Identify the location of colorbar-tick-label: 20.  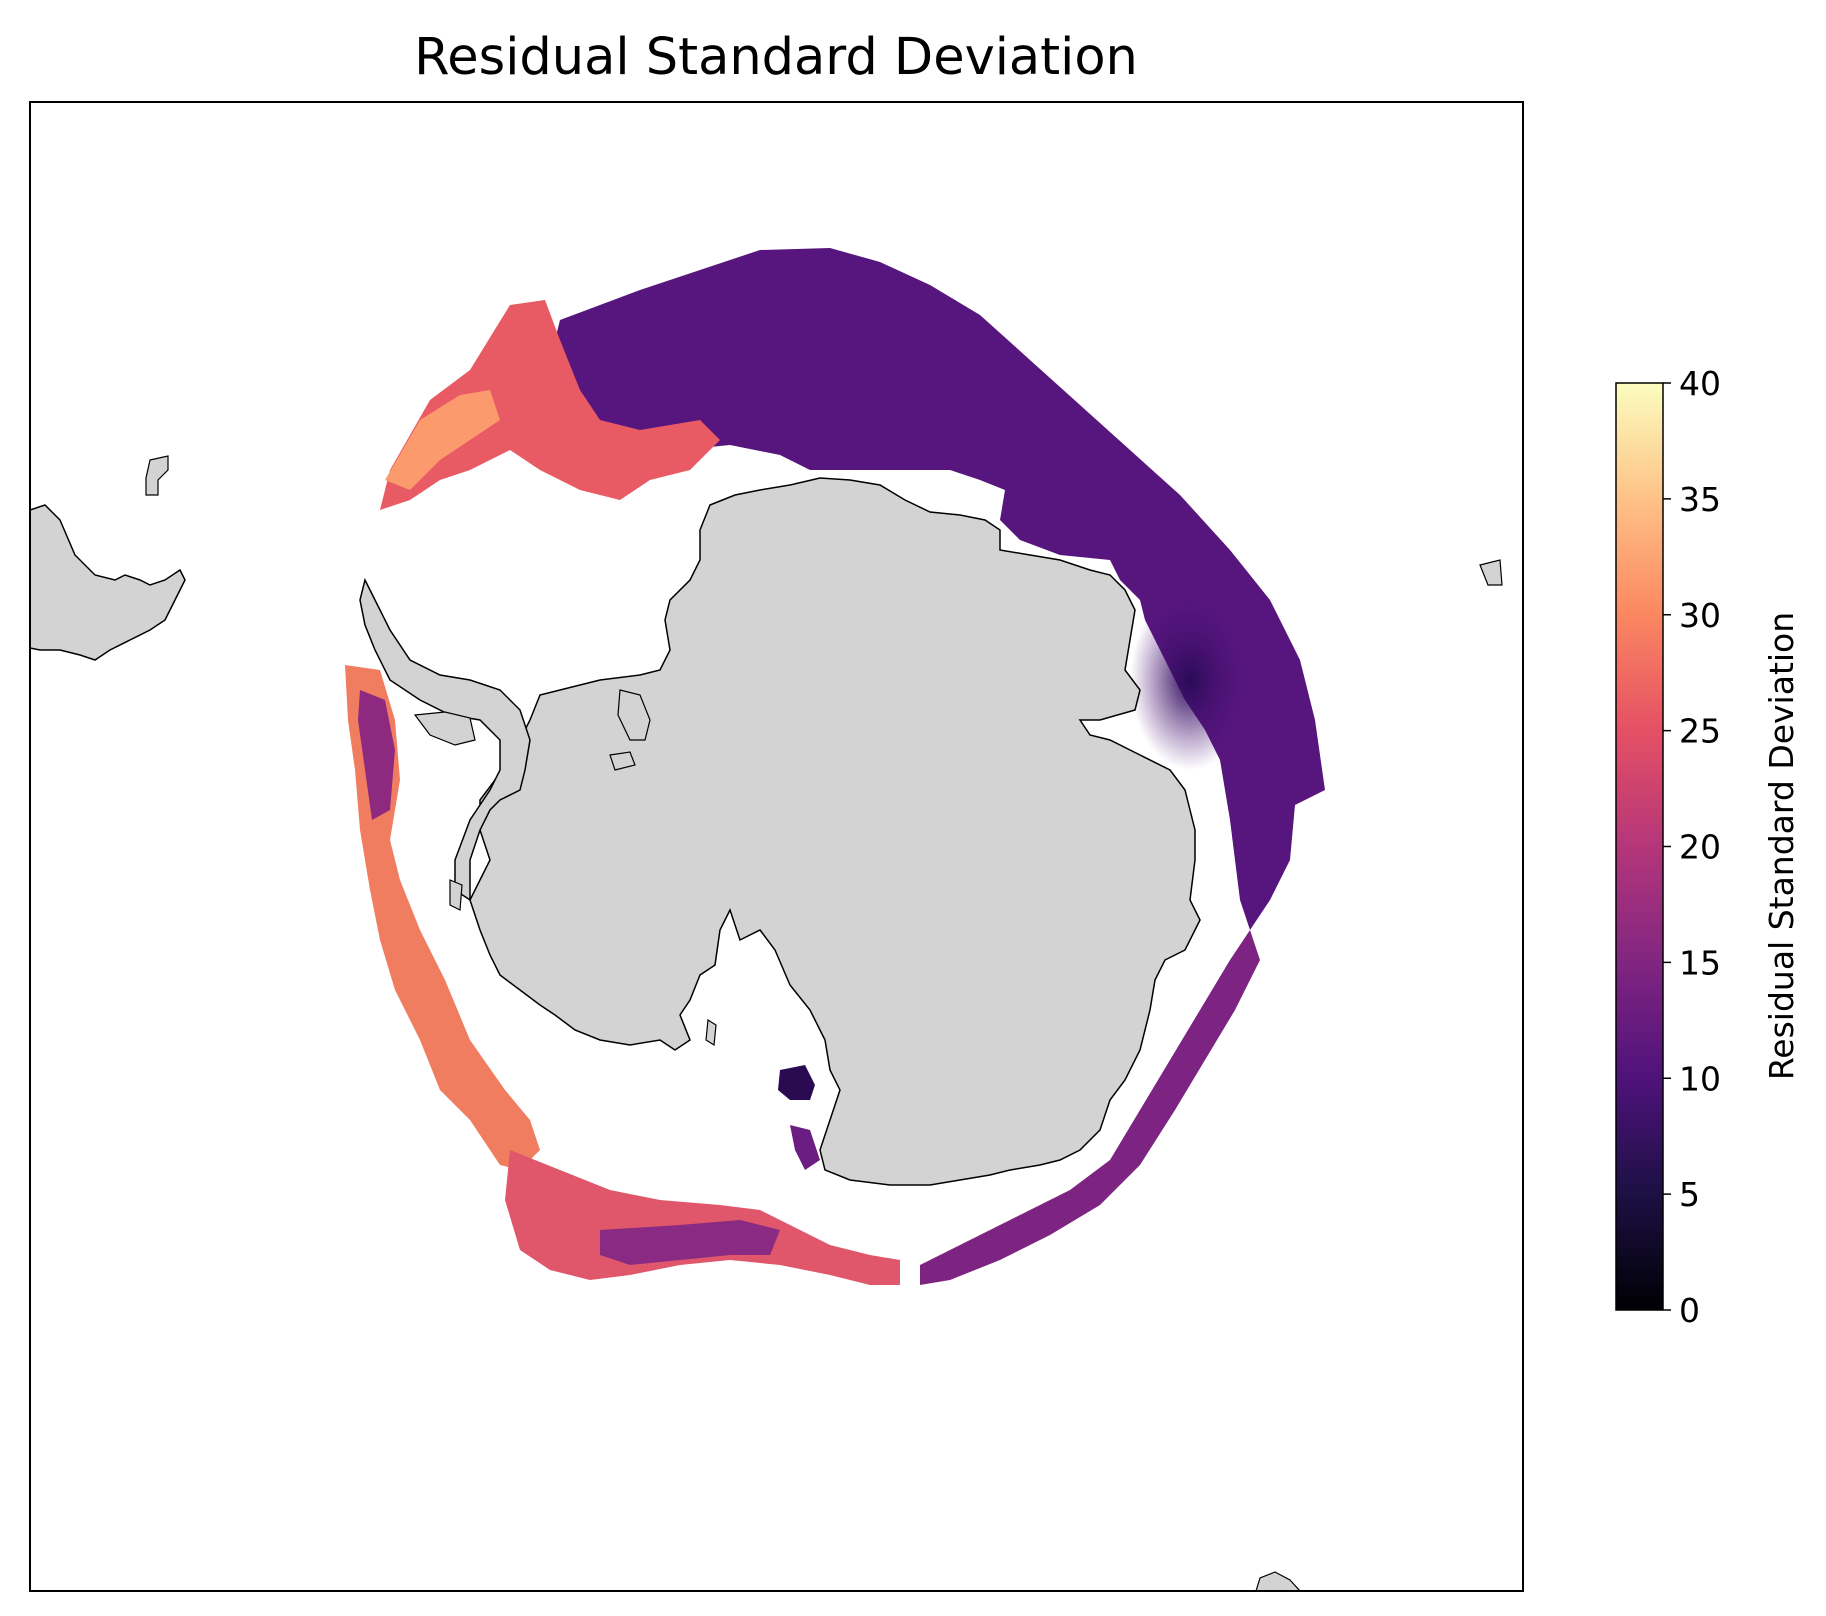
(1700, 847).